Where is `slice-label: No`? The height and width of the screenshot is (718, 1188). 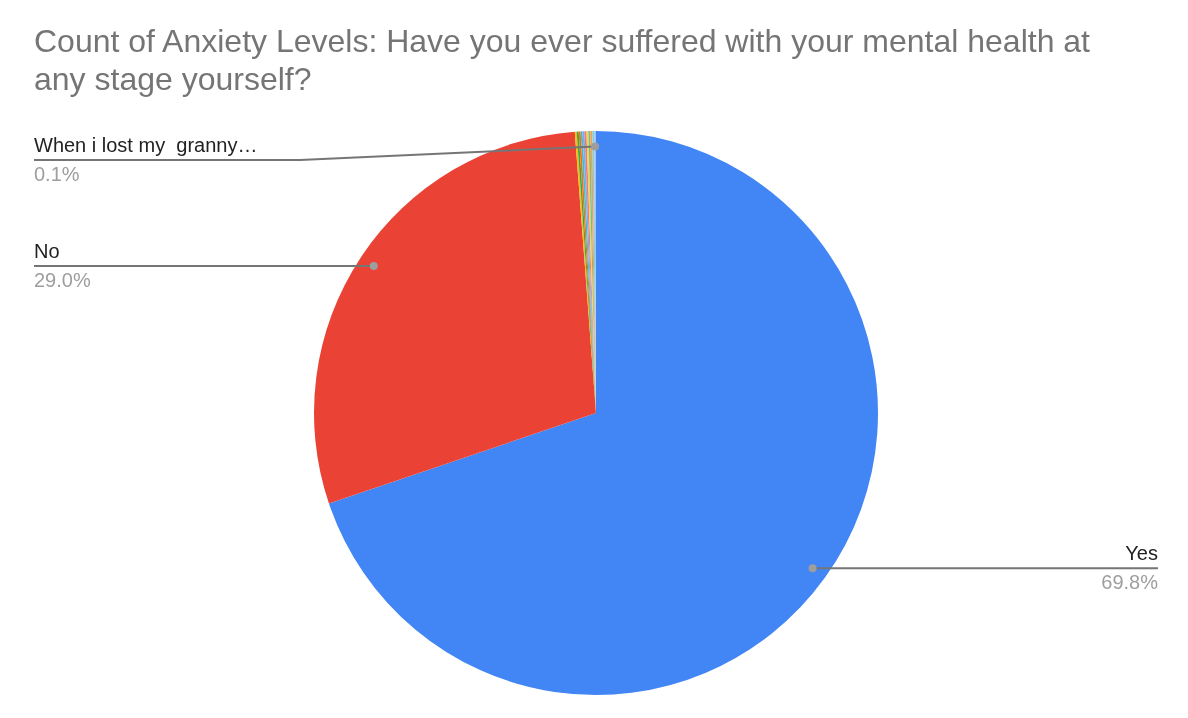 slice-label: No is located at coordinates (47, 250).